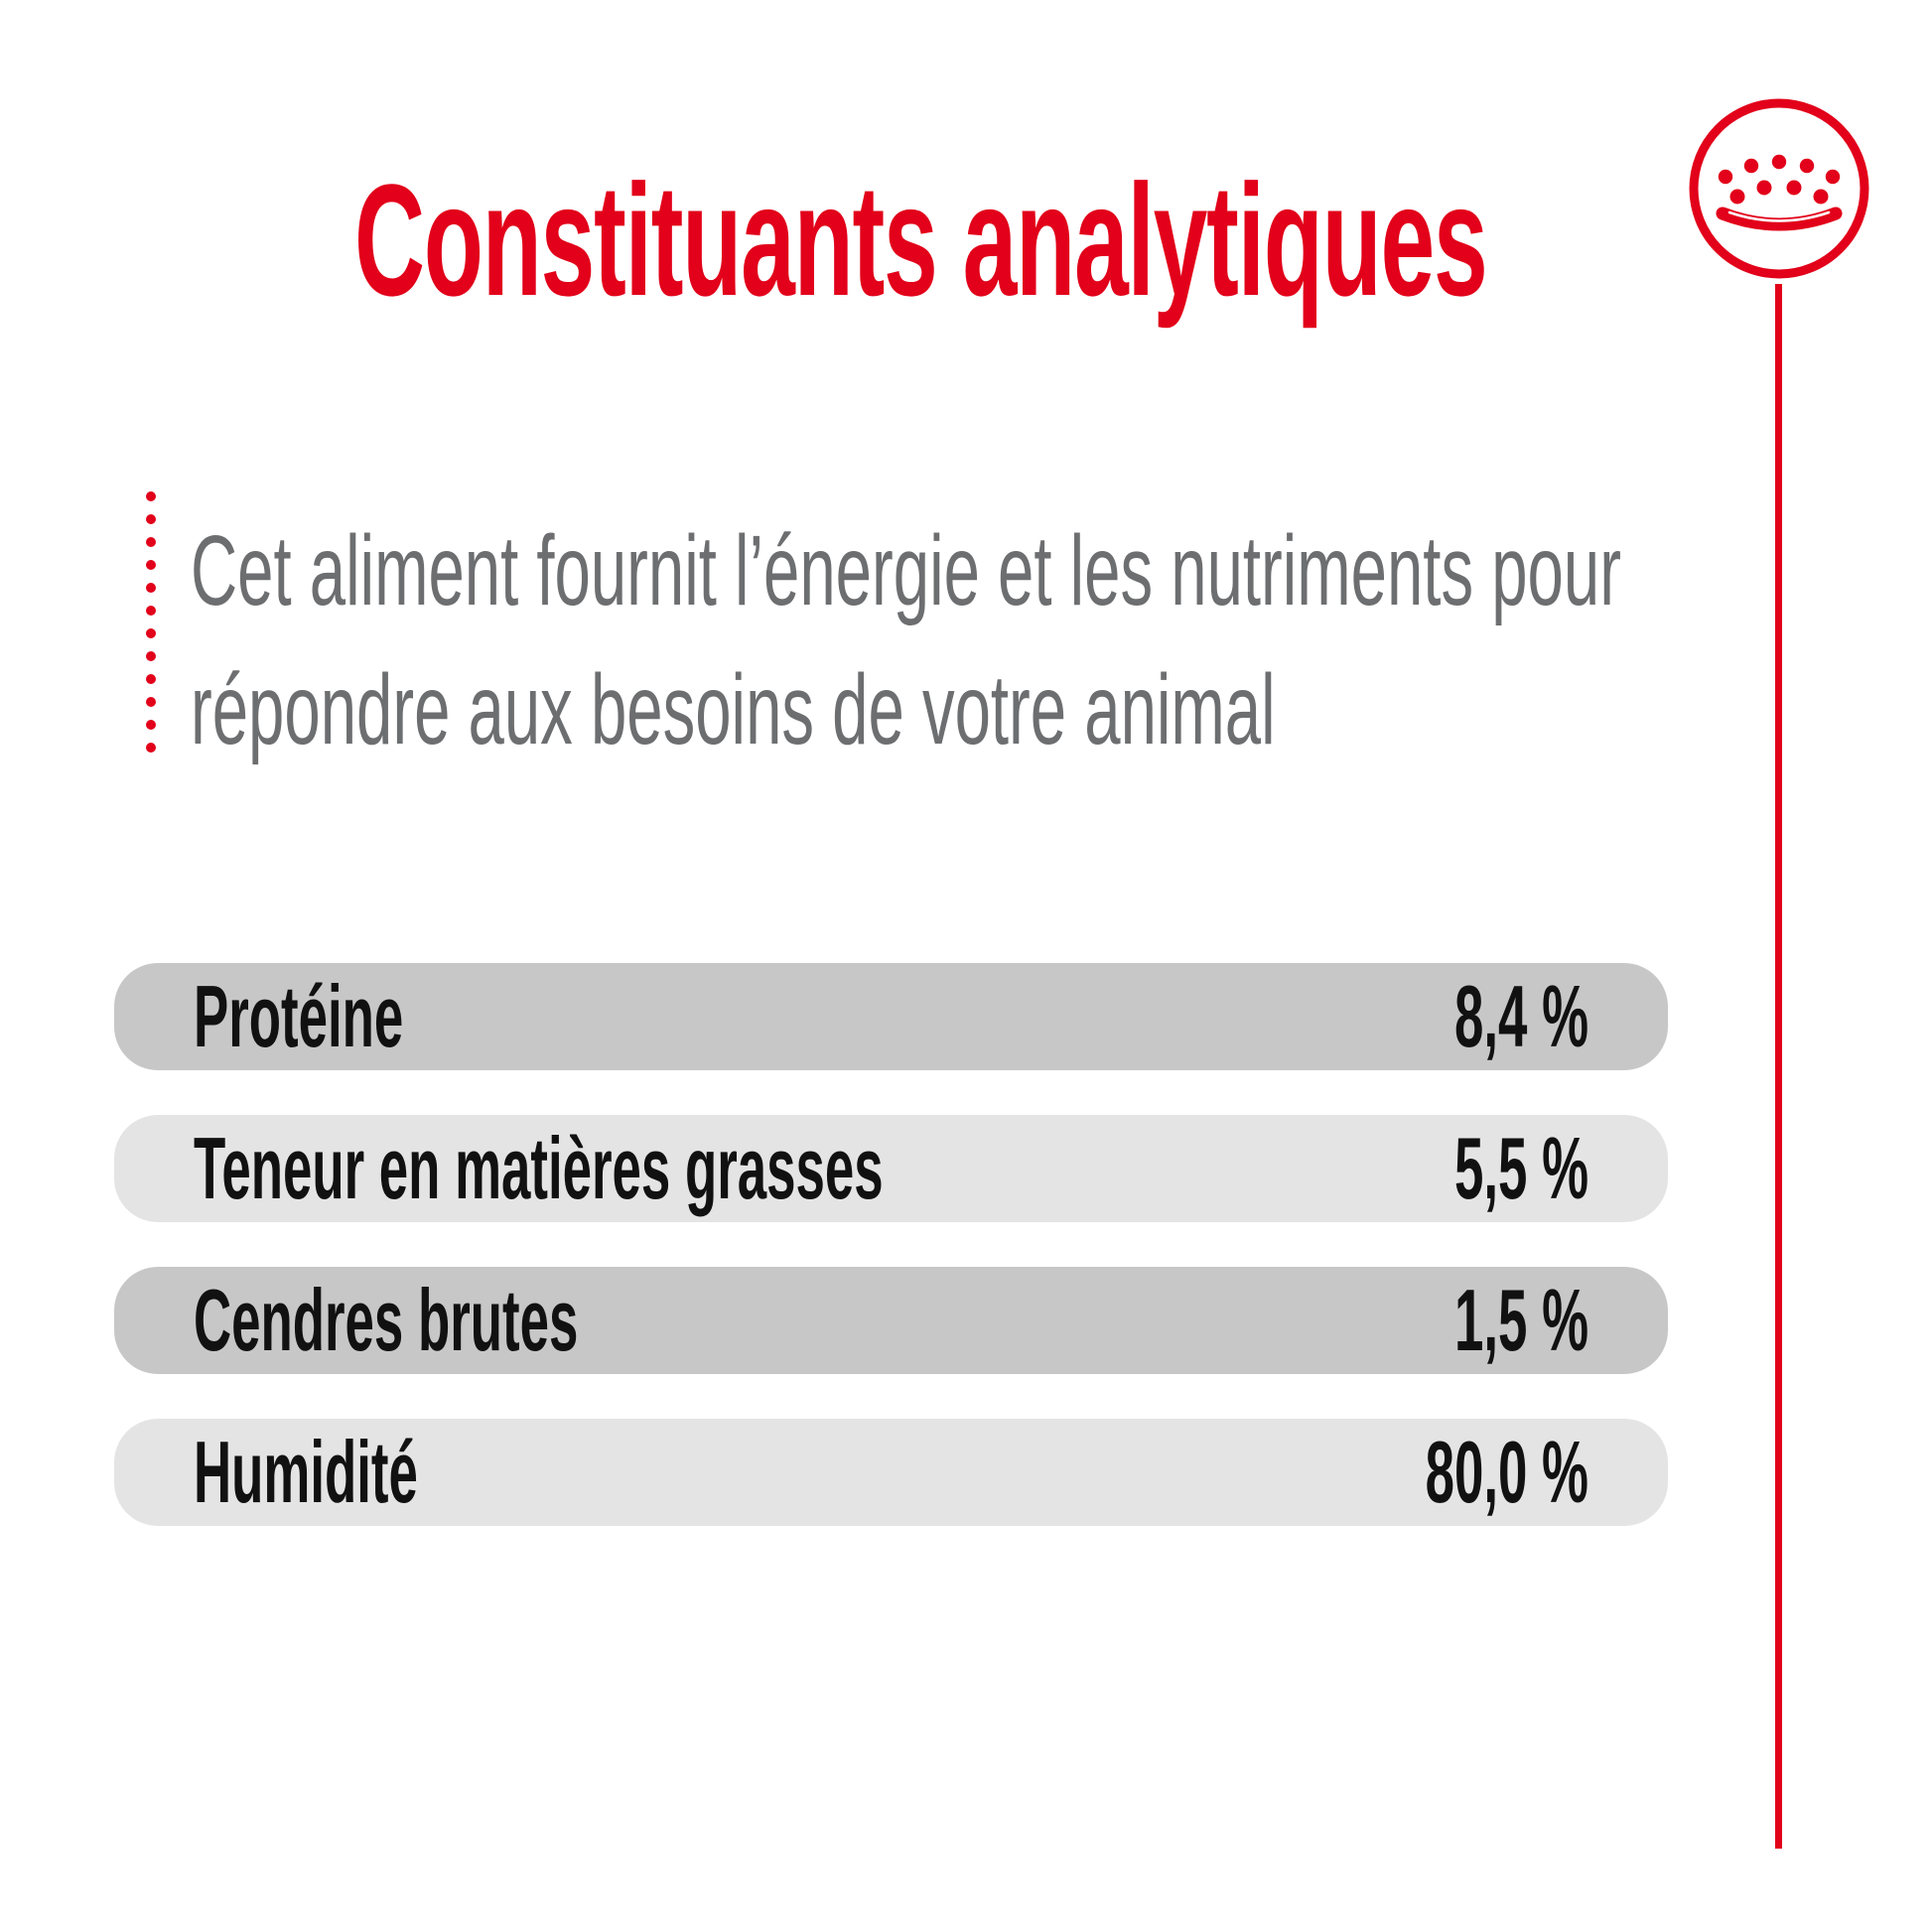 This screenshot has height=1932, width=1932. I want to click on page-title-wrap: Constituants analytiques, so click(884, 240).